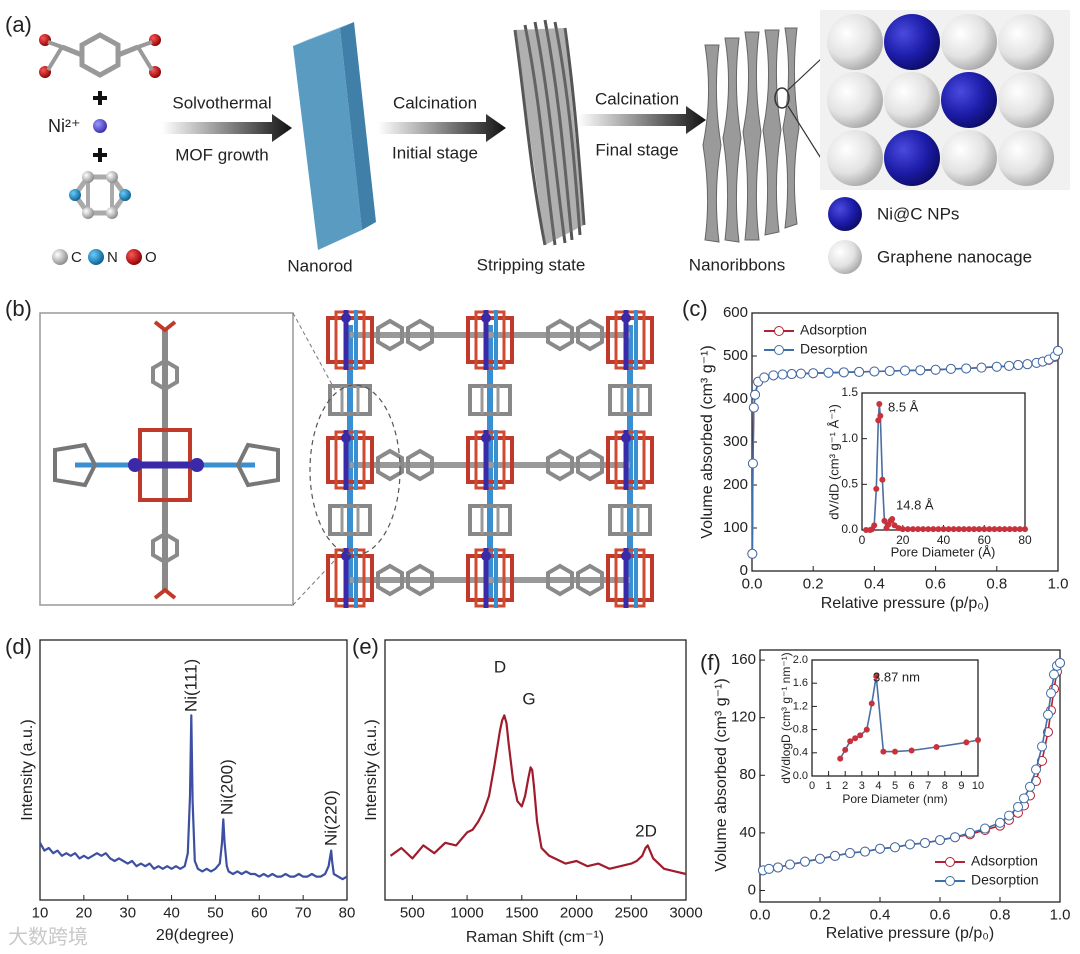 Image resolution: width=1080 pixels, height=954 pixels. What do you see at coordinates (910, 933) in the screenshot?
I see `x-axis-label: Relative pressure (p/p₀)` at bounding box center [910, 933].